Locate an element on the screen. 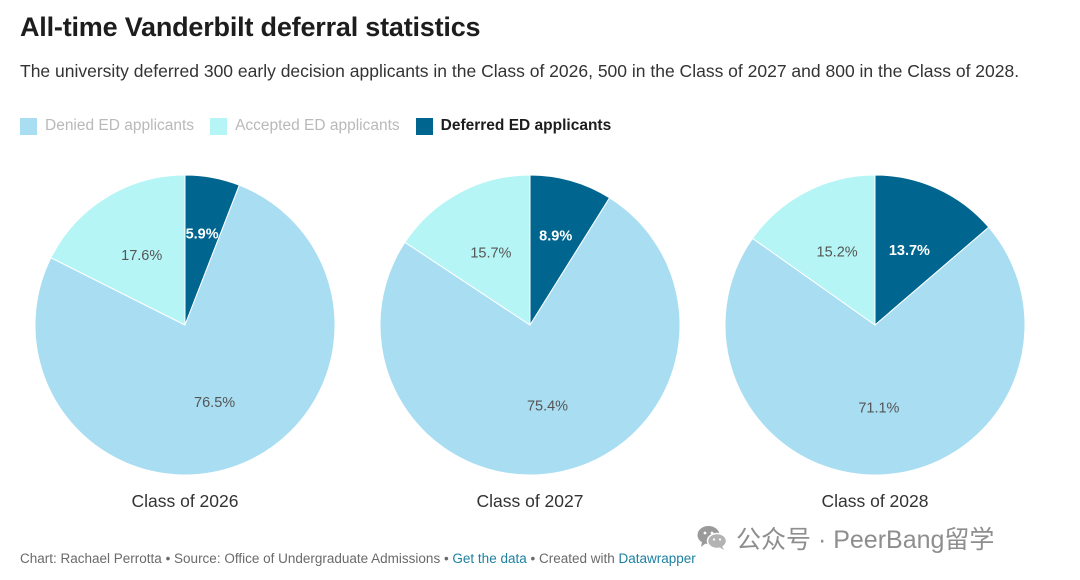  pie-caption: Class of 2026 is located at coordinates (184, 501).